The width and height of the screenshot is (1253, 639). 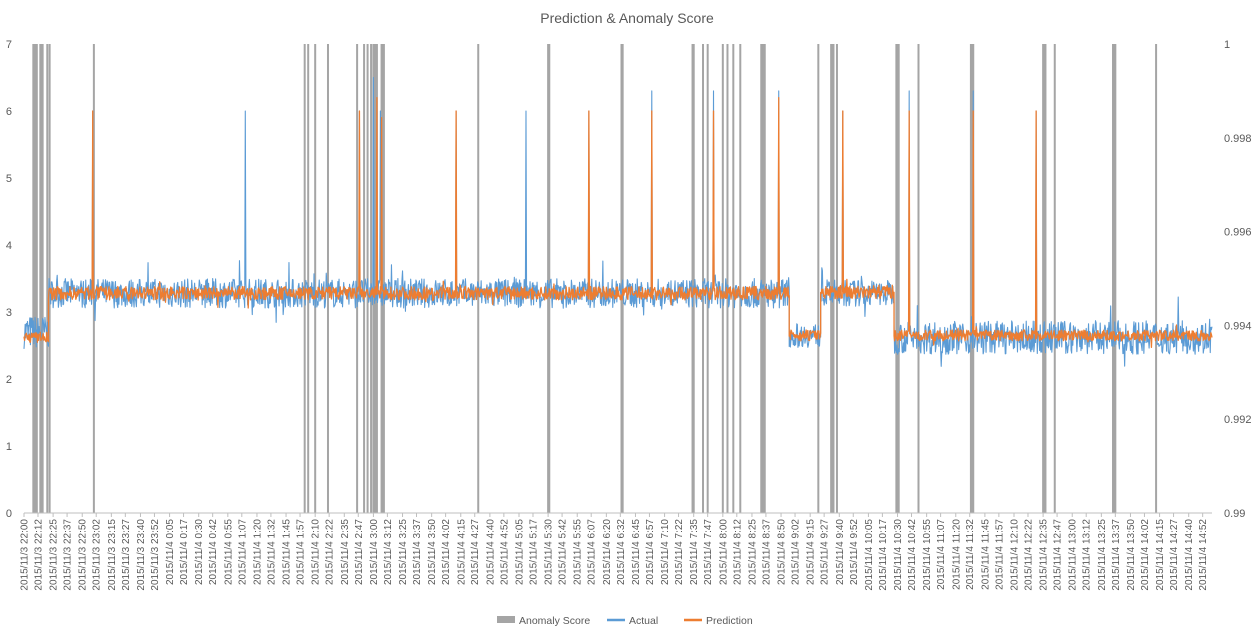 What do you see at coordinates (1238, 139) in the screenshot?
I see `right-axis-tick-label: 0.998` at bounding box center [1238, 139].